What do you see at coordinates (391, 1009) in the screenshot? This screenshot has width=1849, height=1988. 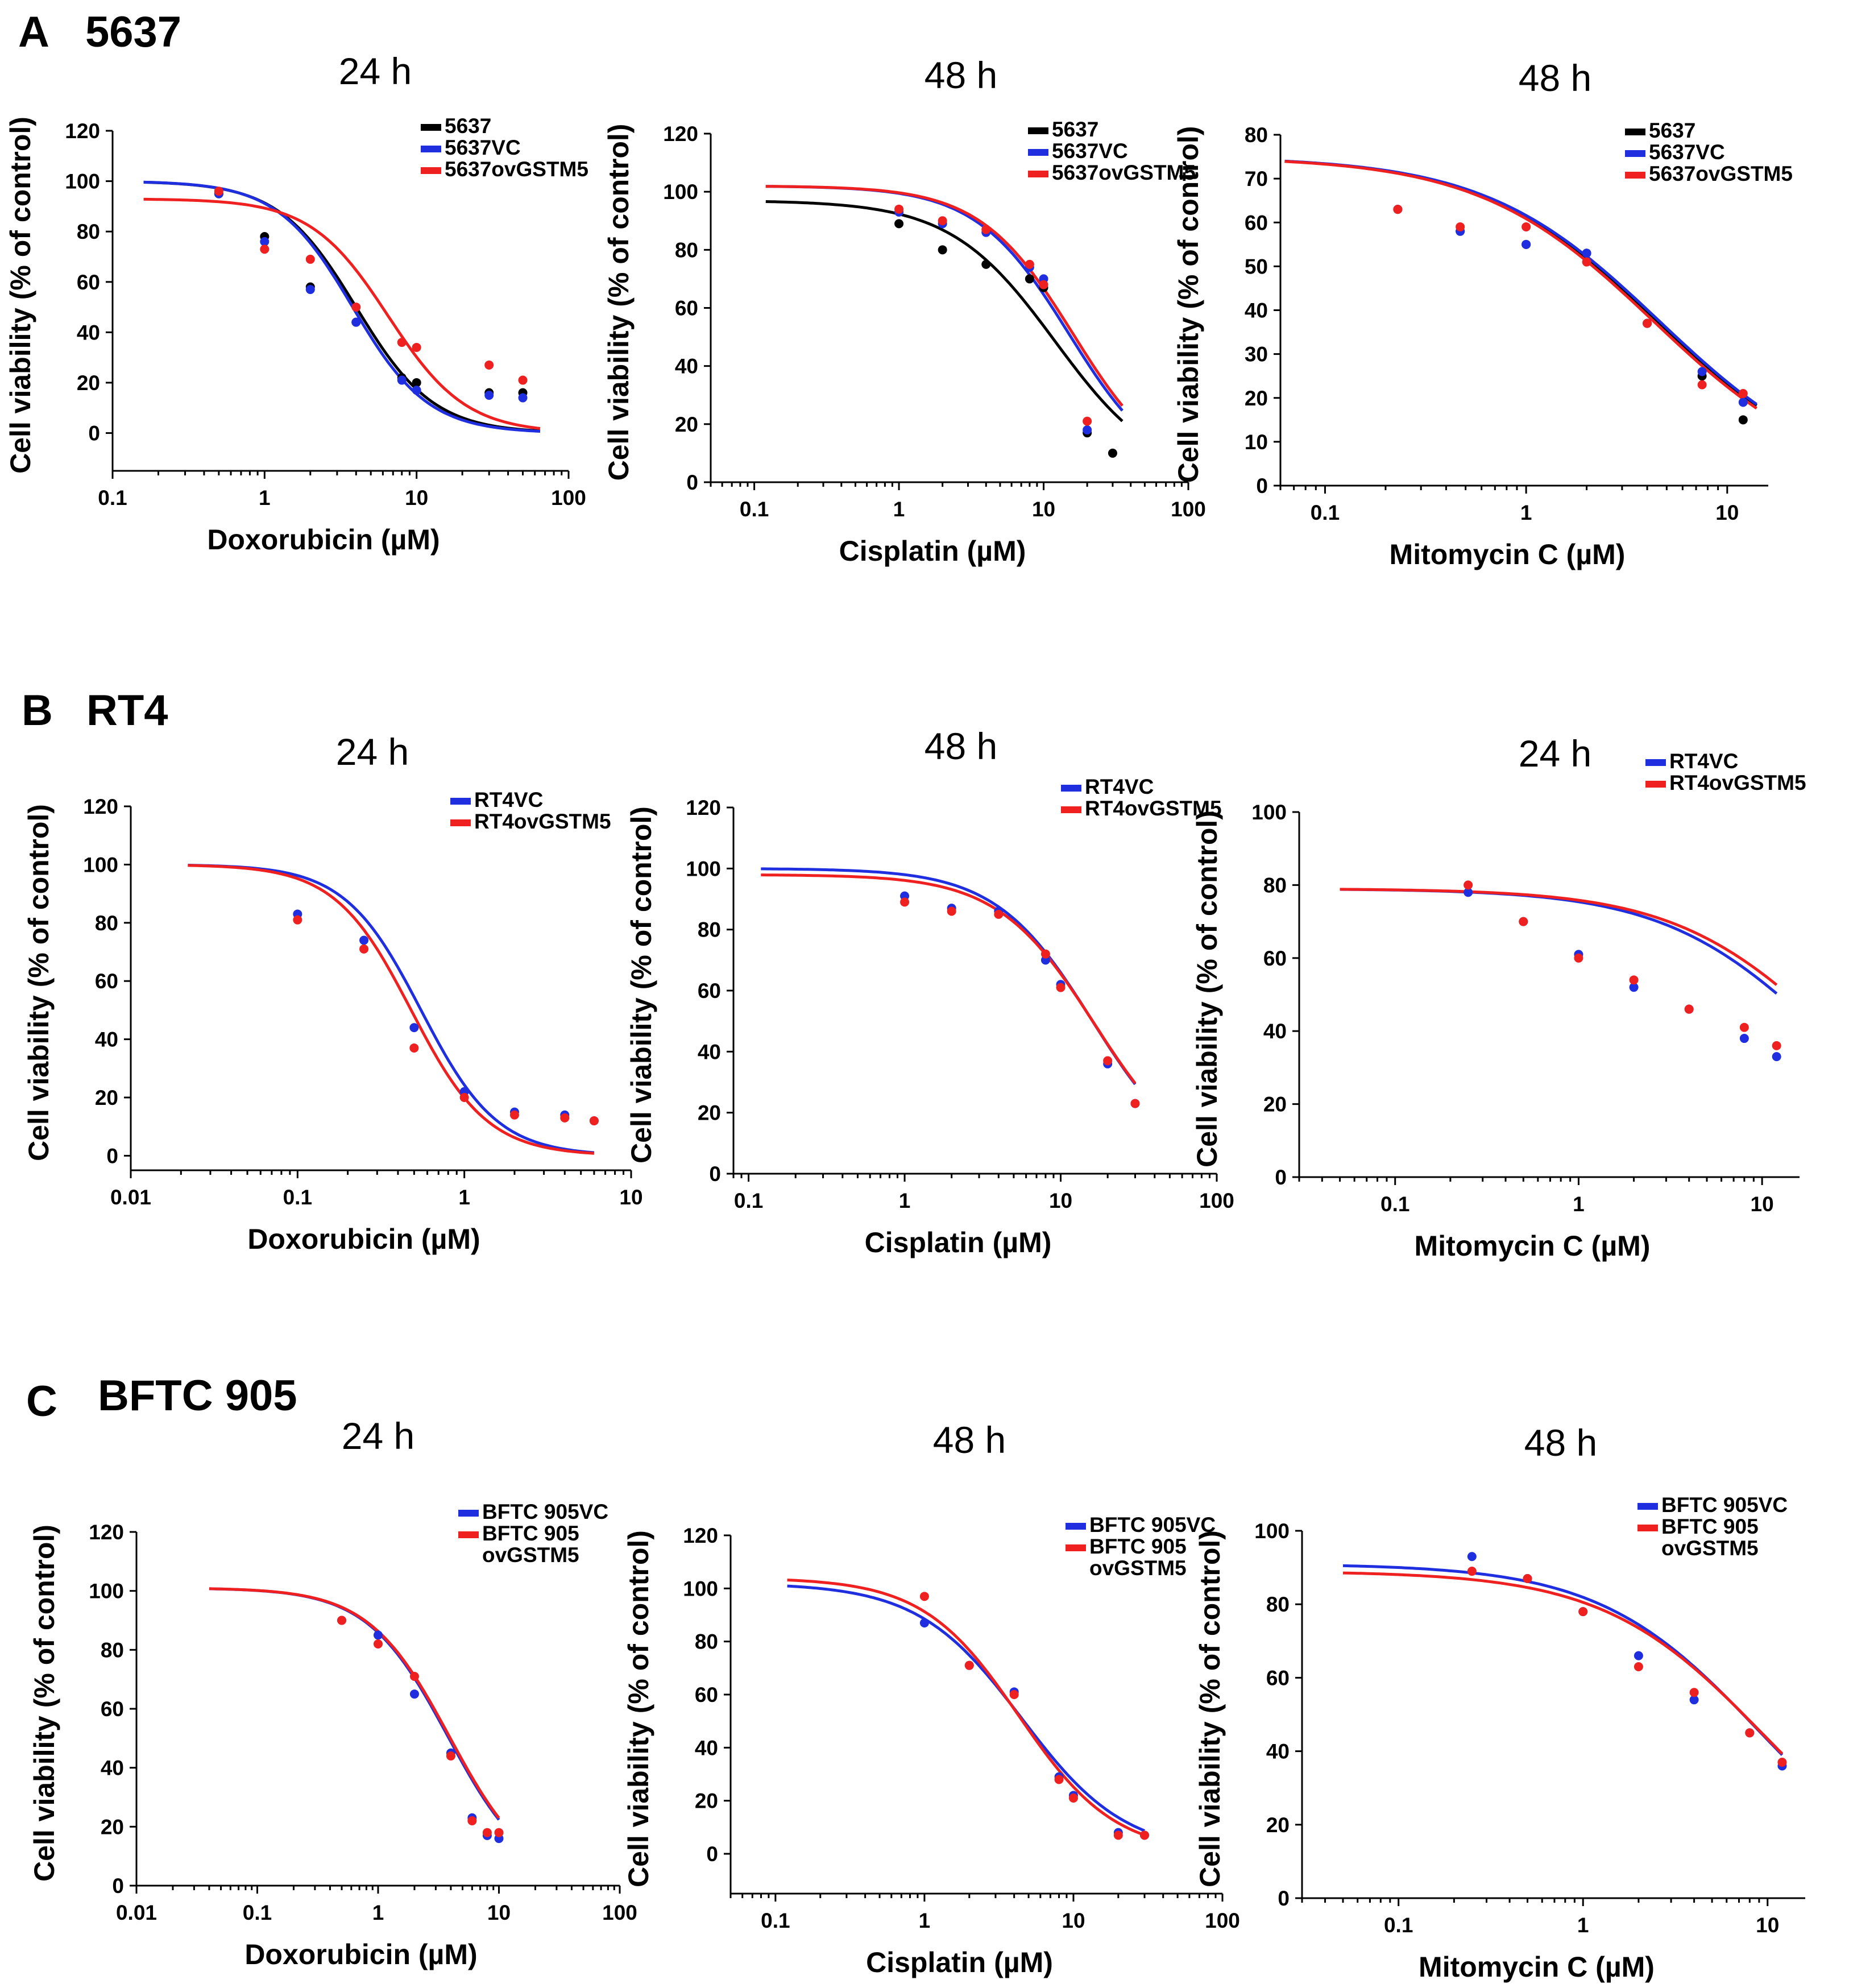 I see `fit-curve-rt4vc` at bounding box center [391, 1009].